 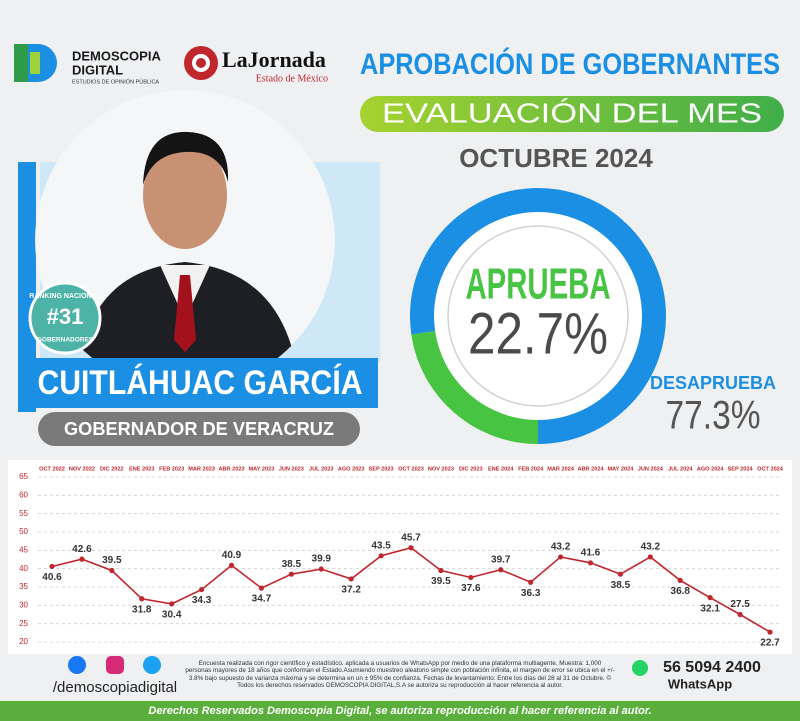 What do you see at coordinates (710, 608) in the screenshot?
I see `data-label: 32.1` at bounding box center [710, 608].